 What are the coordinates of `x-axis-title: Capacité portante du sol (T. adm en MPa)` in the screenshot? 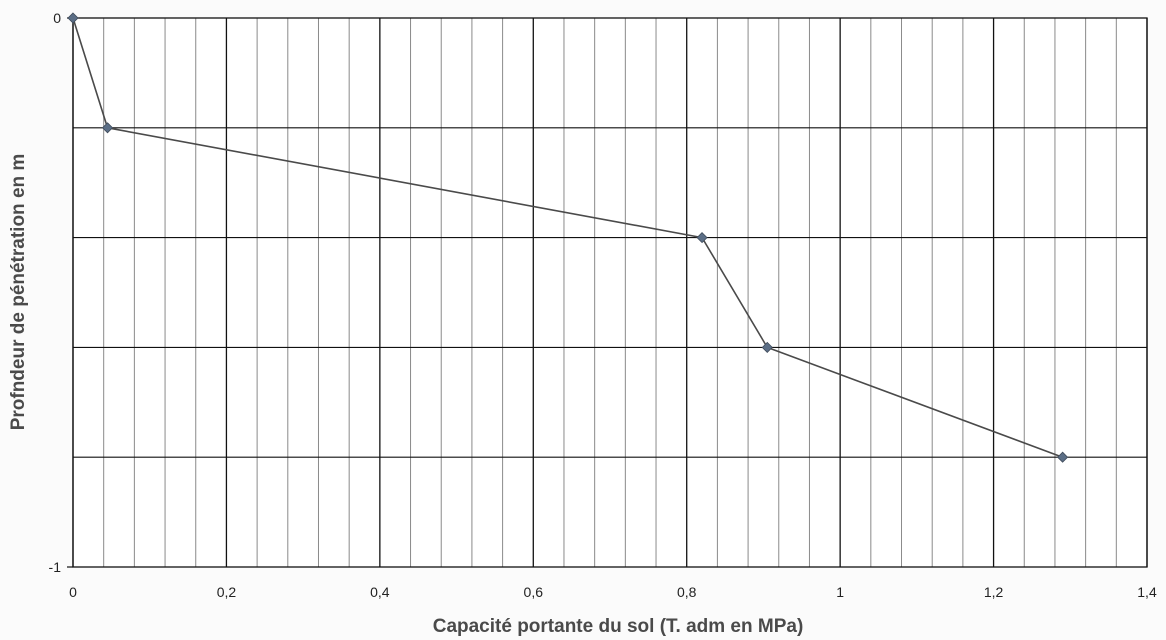 It's located at (618, 626).